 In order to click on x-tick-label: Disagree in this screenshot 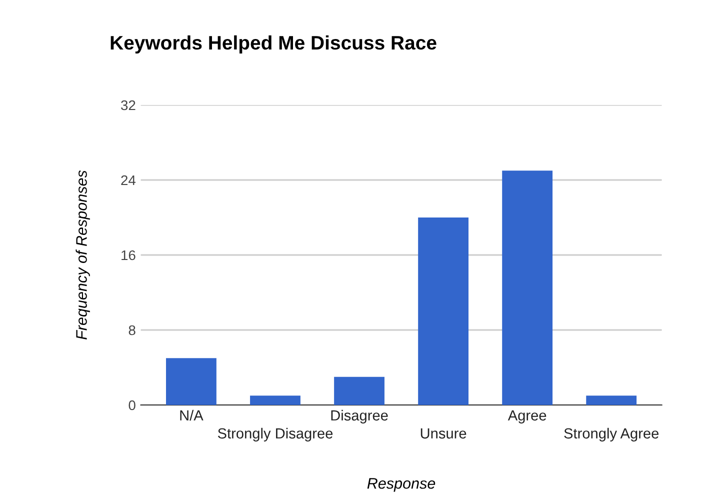, I will do `click(359, 417)`.